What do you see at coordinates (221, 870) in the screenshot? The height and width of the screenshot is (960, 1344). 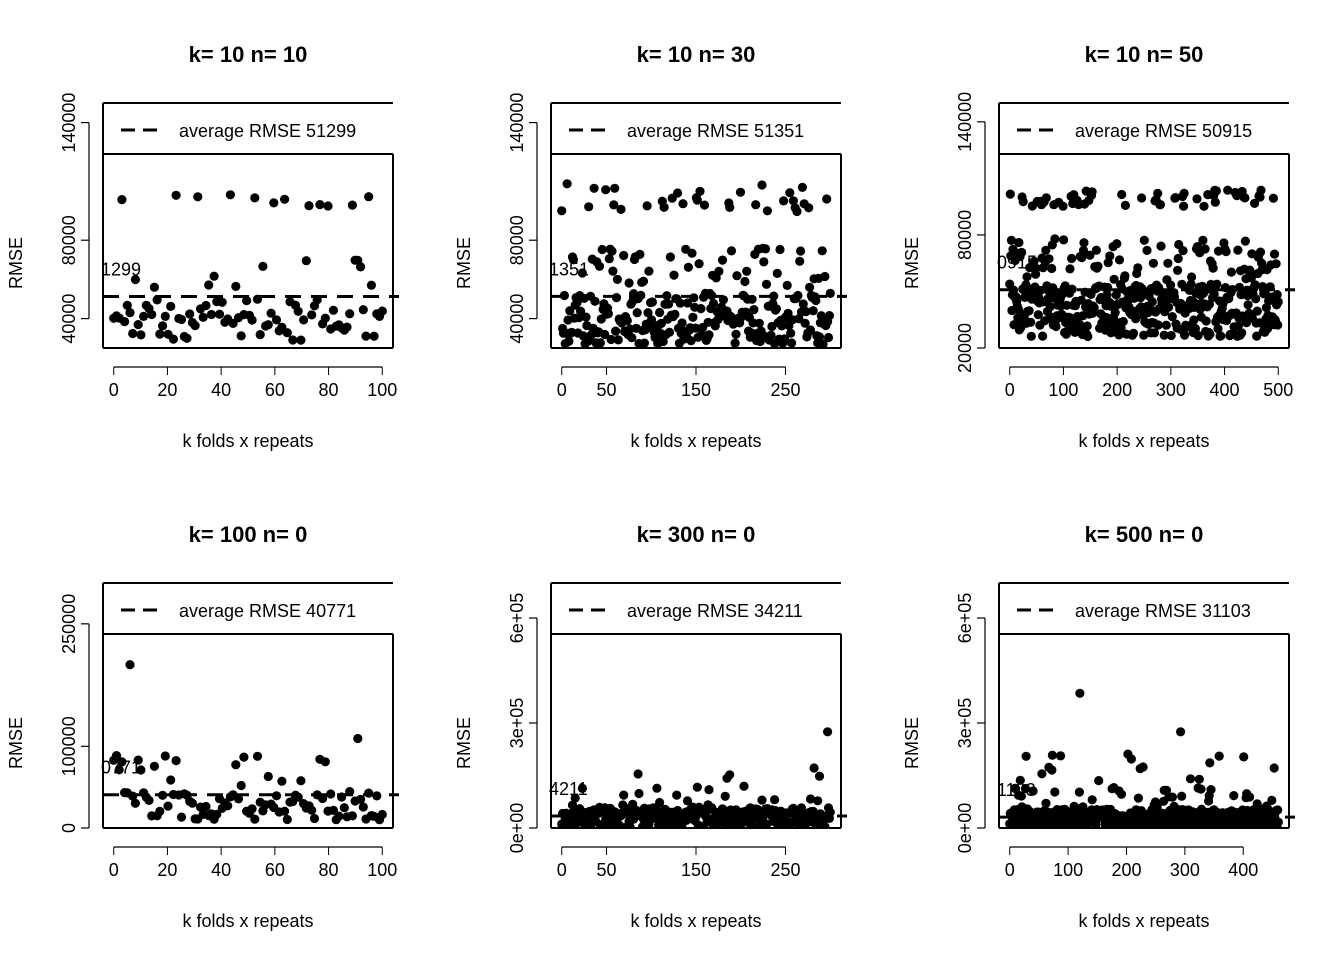 I see `x-tick-label: 40` at bounding box center [221, 870].